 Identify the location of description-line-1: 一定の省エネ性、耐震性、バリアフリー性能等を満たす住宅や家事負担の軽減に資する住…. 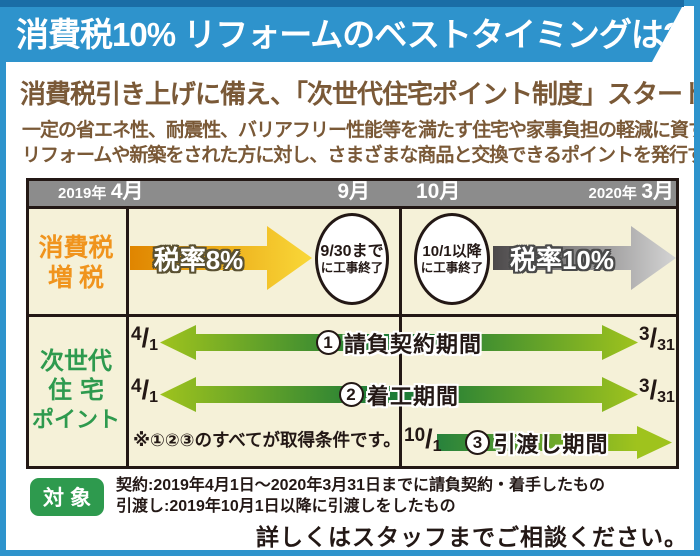
(361, 130).